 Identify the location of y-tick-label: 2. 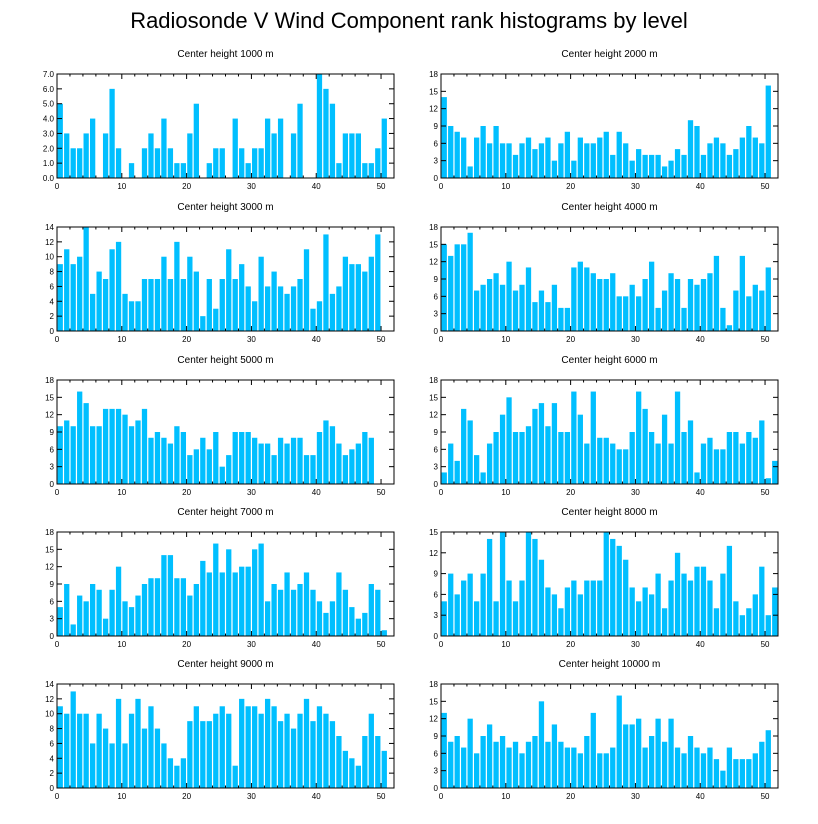
(52, 316).